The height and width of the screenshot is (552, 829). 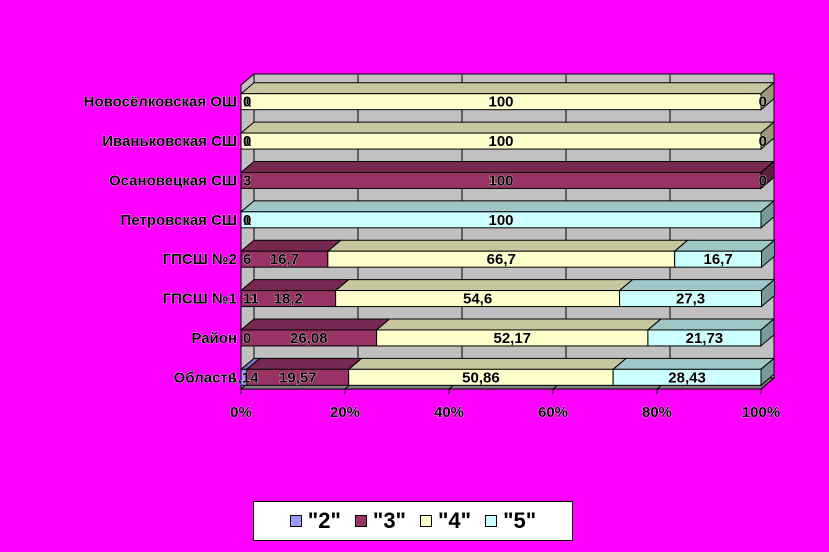 What do you see at coordinates (205, 377) in the screenshot?
I see `category-label: Область` at bounding box center [205, 377].